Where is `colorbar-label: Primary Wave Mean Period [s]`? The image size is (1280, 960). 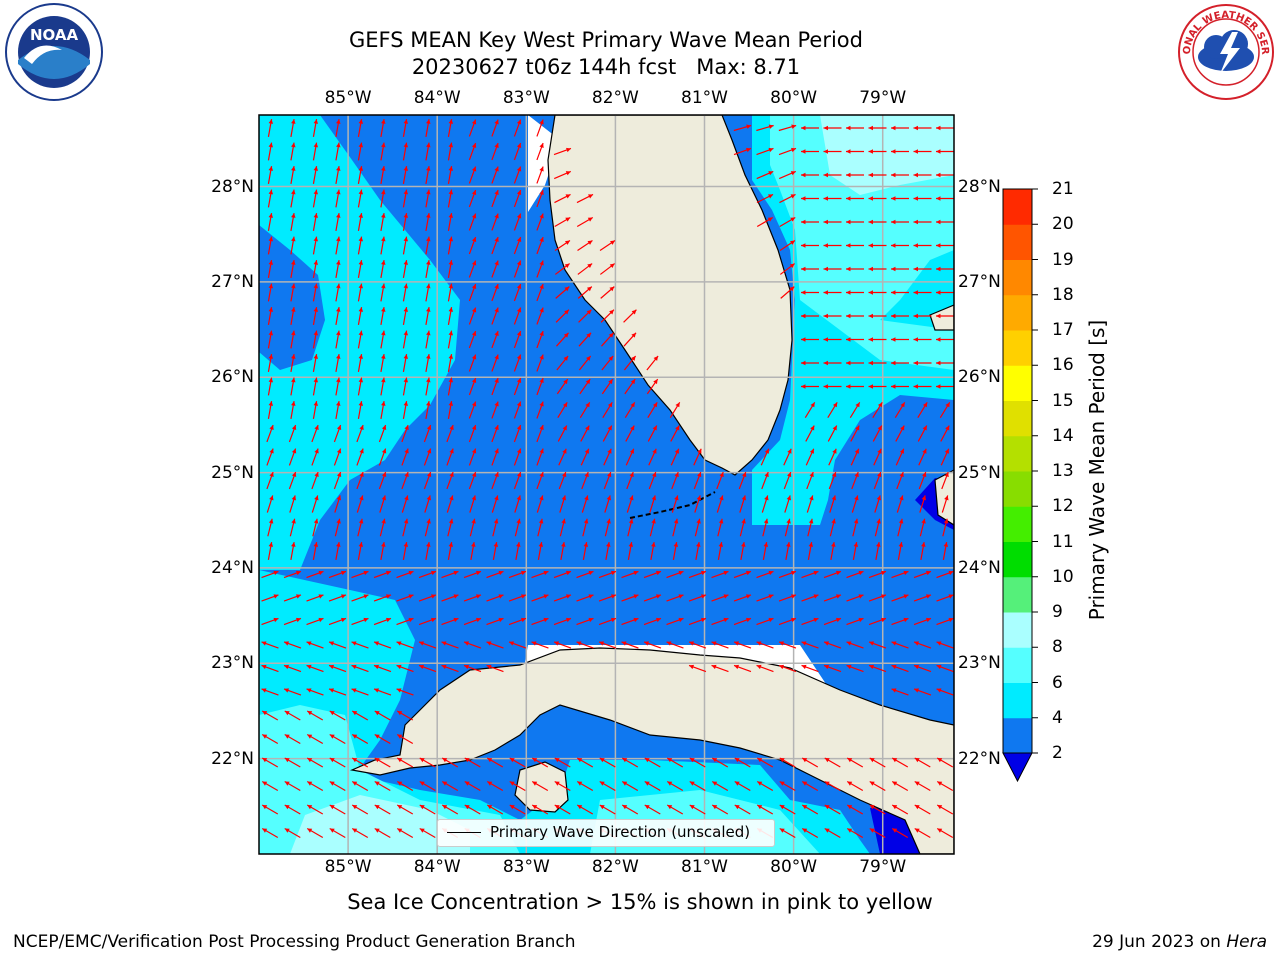
colorbar-label: Primary Wave Mean Period [s] is located at coordinates (1097, 470).